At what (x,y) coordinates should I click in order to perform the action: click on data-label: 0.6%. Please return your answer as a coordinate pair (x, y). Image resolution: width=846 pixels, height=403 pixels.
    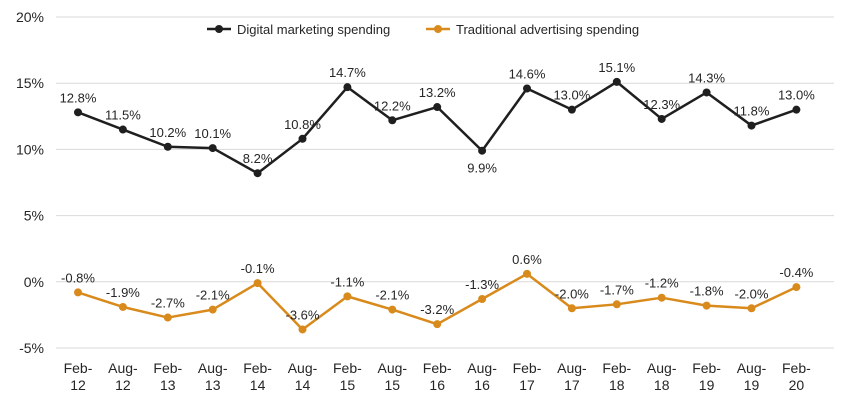
    Looking at the image, I should click on (527, 259).